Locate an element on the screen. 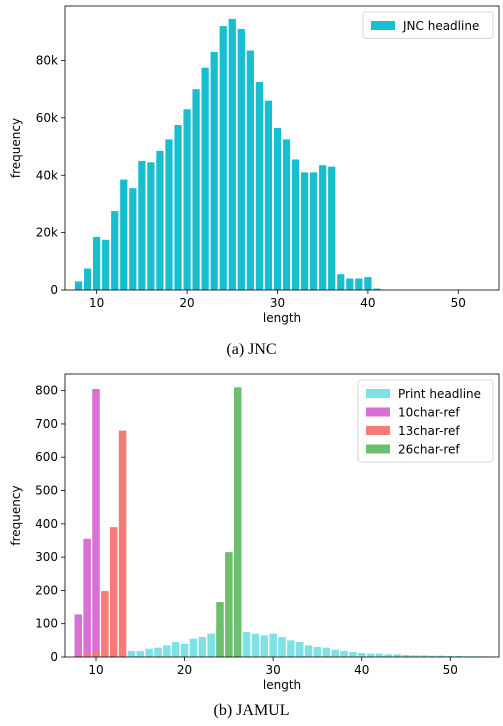 The image size is (503, 726). caption-jnc: (a) JNC is located at coordinates (251, 349).